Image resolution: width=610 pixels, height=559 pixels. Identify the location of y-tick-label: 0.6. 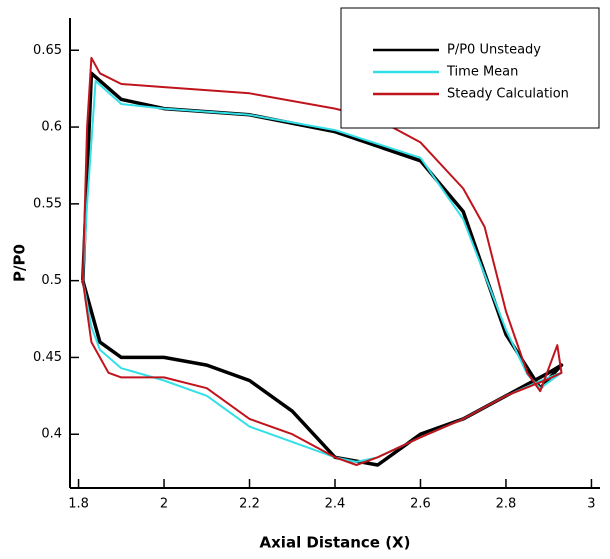
(51, 127).